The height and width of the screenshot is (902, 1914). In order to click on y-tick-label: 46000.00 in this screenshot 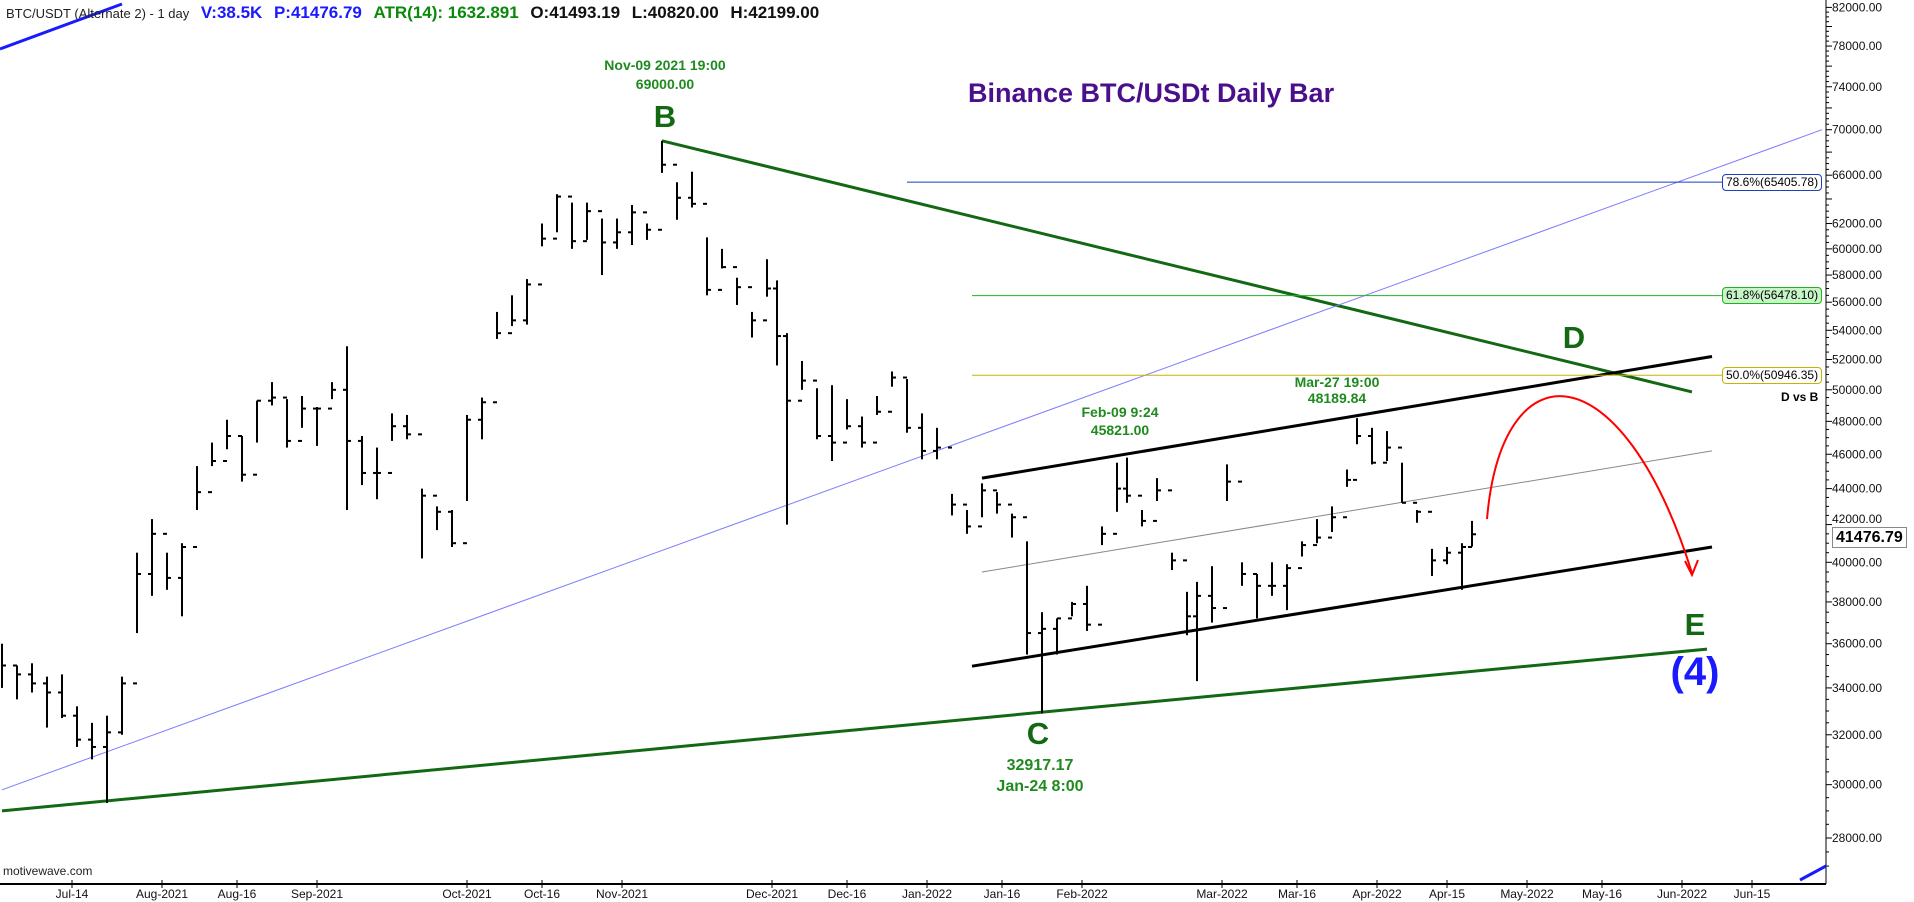, I will do `click(1857, 454)`.